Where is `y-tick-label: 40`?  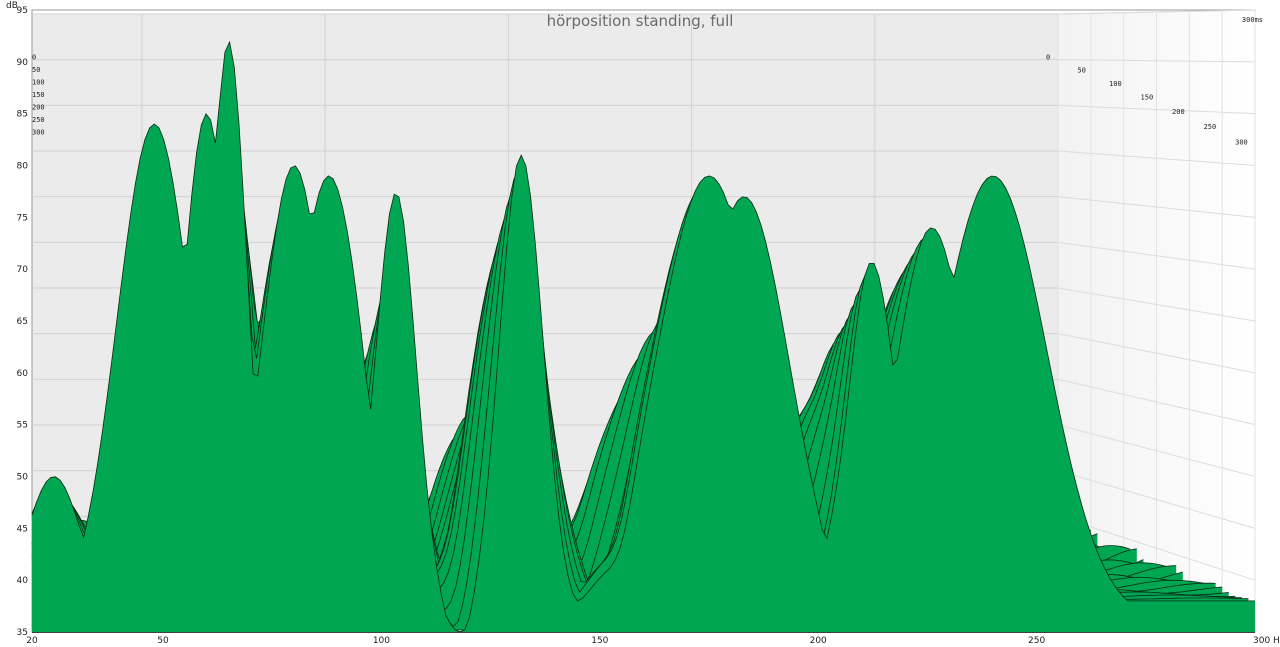
y-tick-label: 40 is located at coordinates (23, 581).